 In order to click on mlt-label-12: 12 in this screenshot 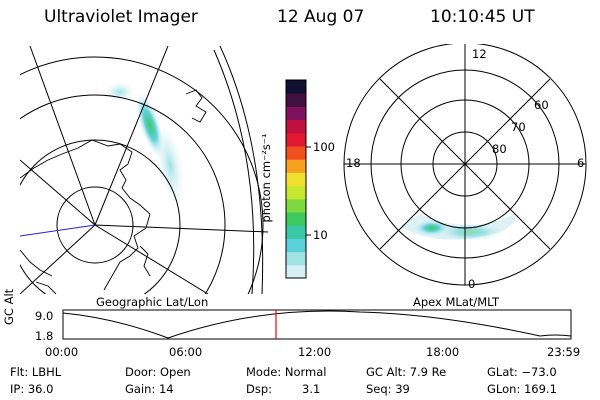, I will do `click(479, 54)`.